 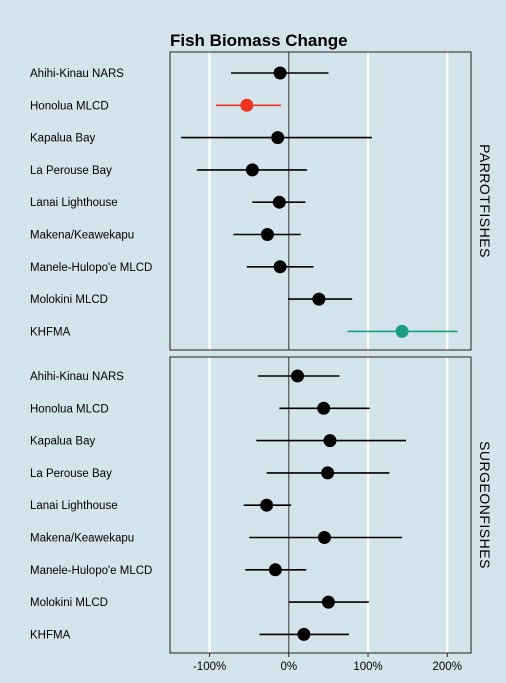 What do you see at coordinates (447, 667) in the screenshot?
I see `x-tick-label: 200%` at bounding box center [447, 667].